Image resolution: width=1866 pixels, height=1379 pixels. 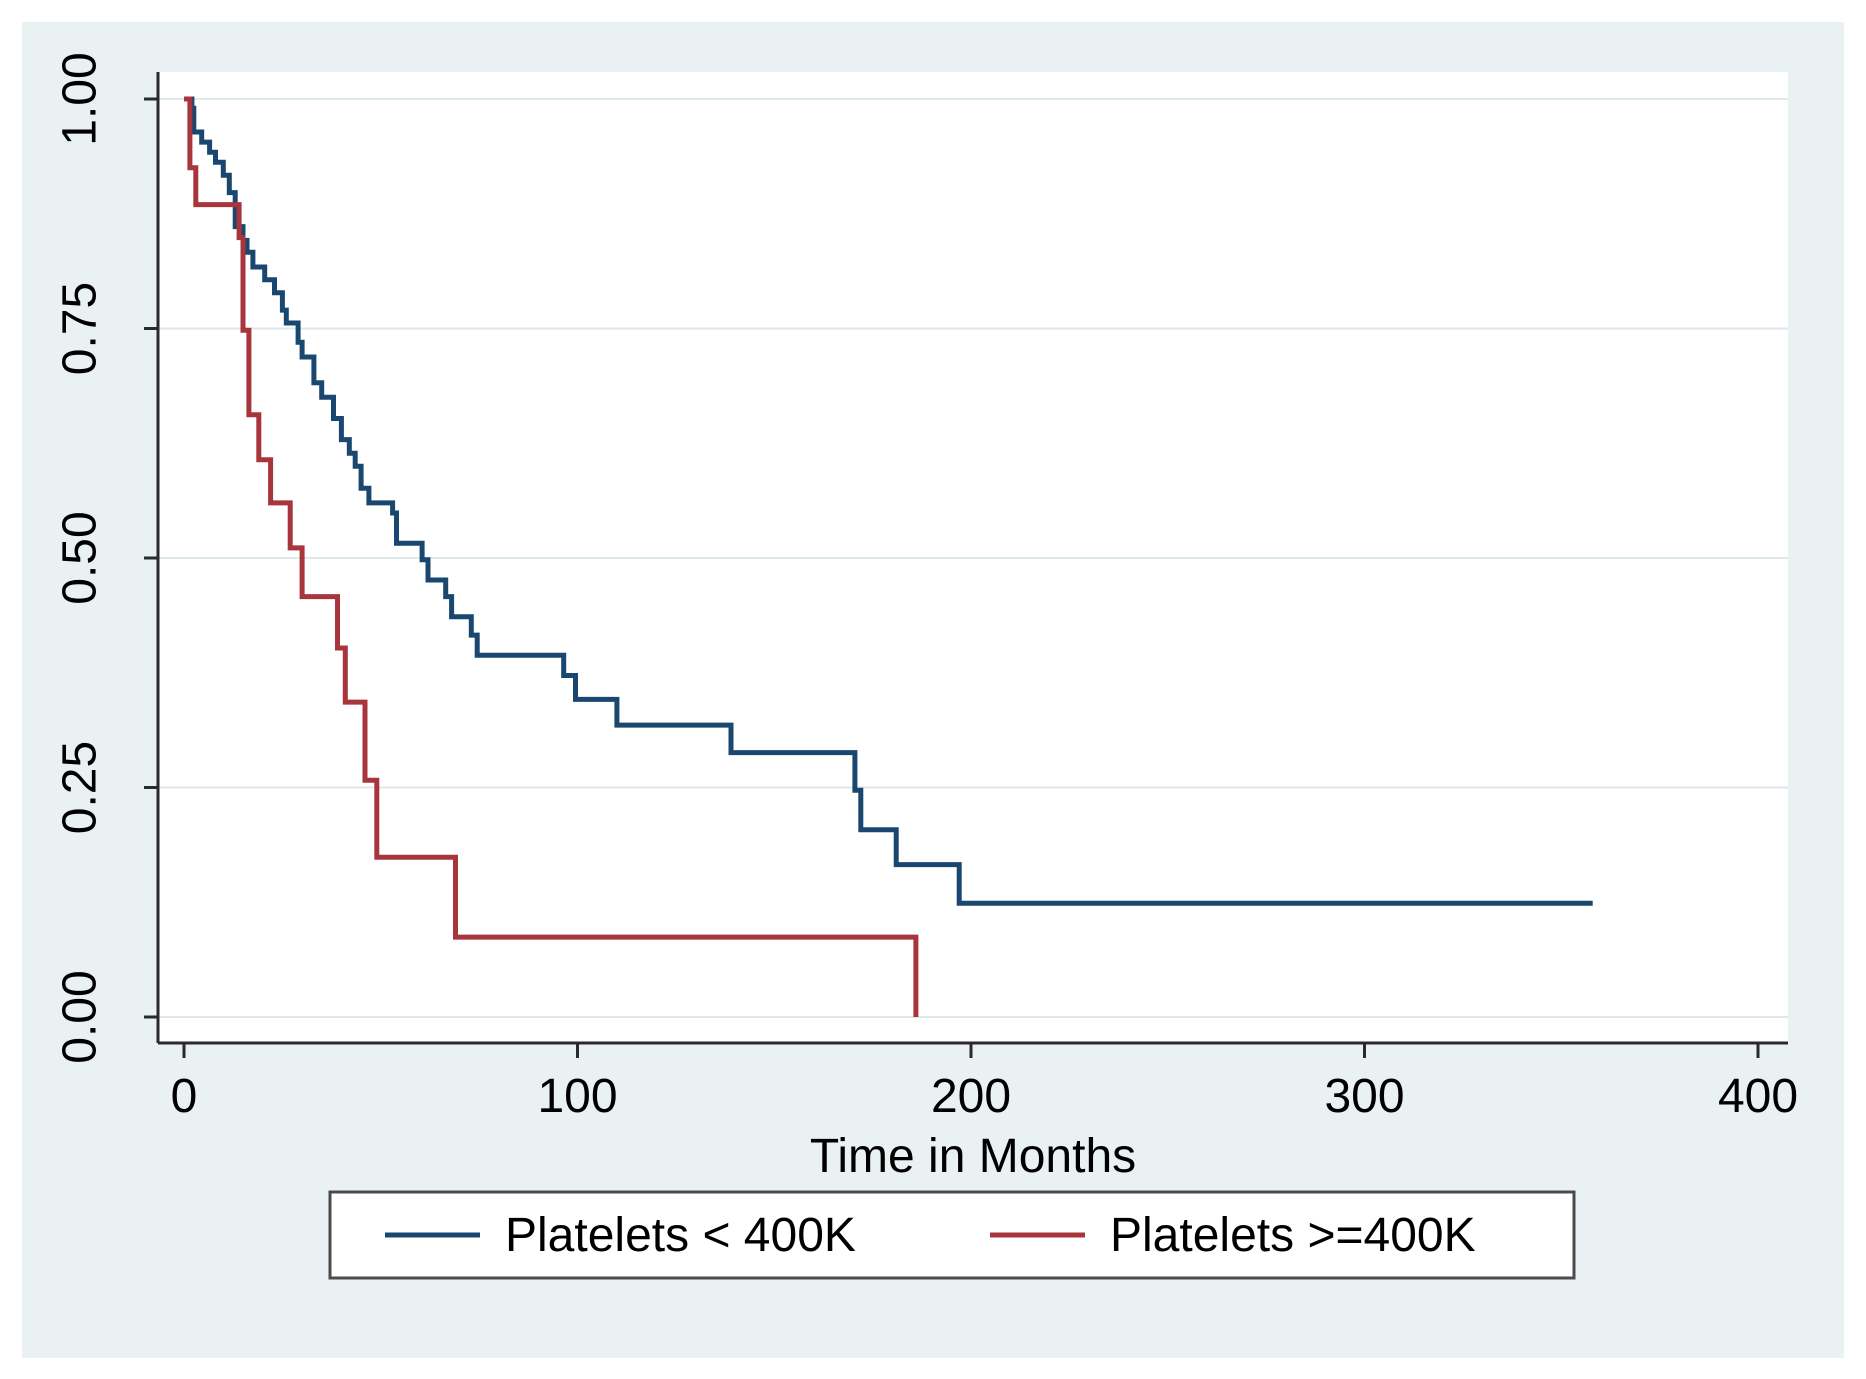 What do you see at coordinates (184, 1096) in the screenshot?
I see `x-tick-label-0: 0` at bounding box center [184, 1096].